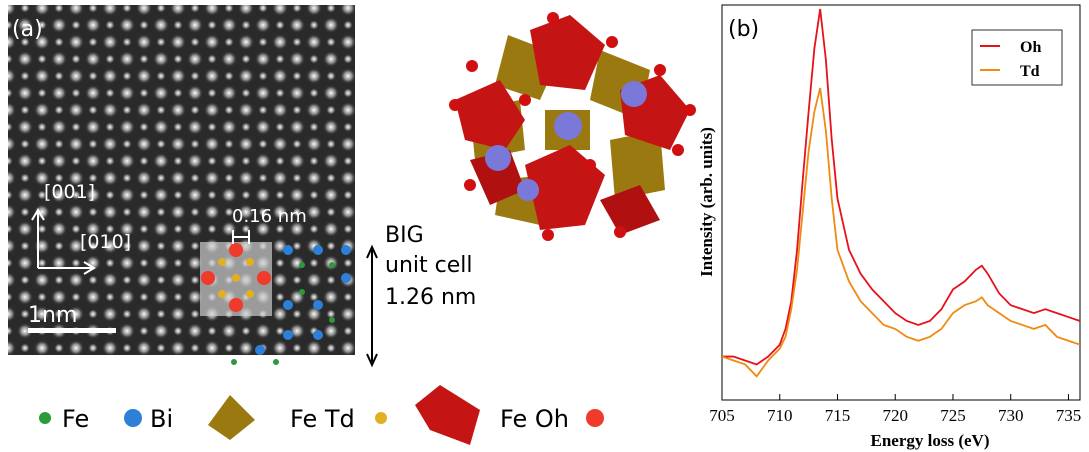  I want to click on legend-box, so click(1017, 57).